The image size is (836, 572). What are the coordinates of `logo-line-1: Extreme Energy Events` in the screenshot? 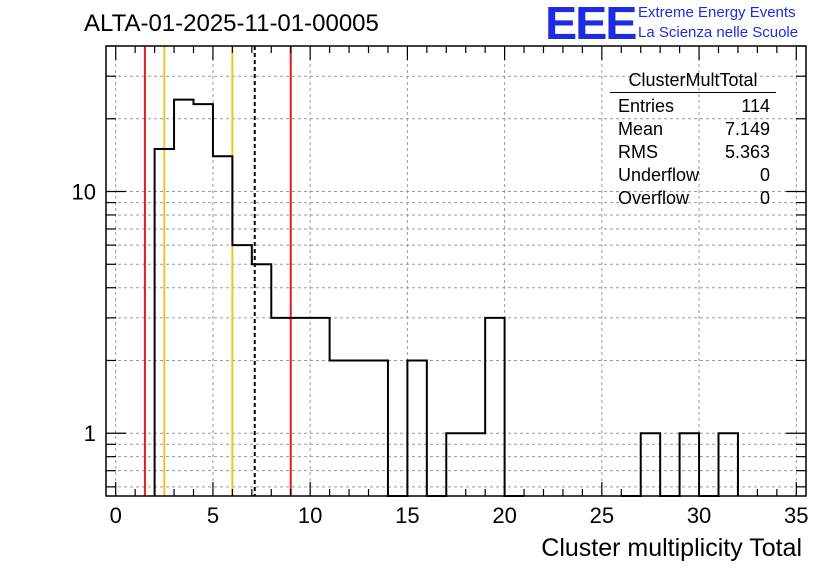 It's located at (717, 12).